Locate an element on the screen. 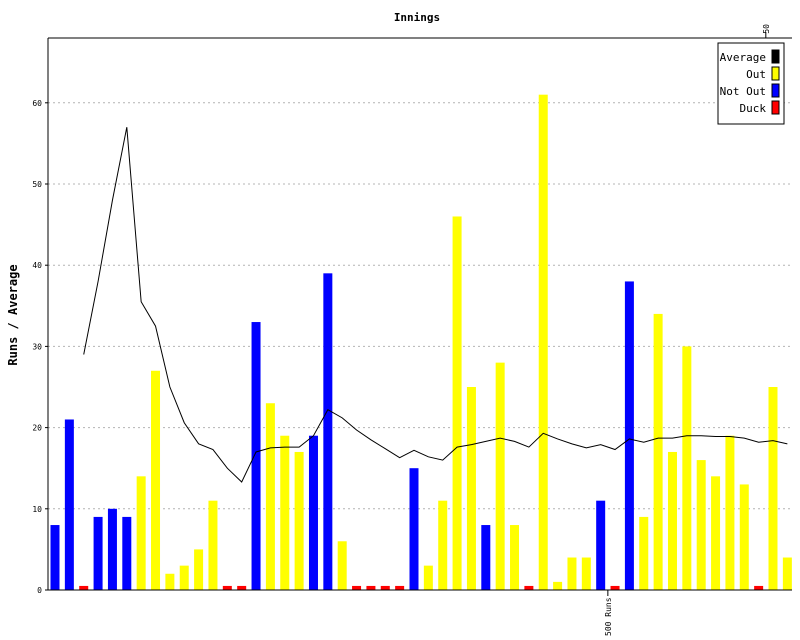 Image resolution: width=800 pixels, height=640 pixels. legend-swatch-duck is located at coordinates (775, 107).